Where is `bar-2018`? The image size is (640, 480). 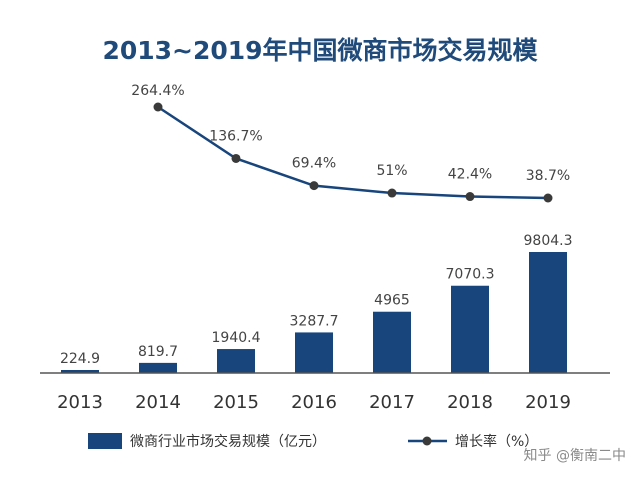 bar-2018 is located at coordinates (470, 329).